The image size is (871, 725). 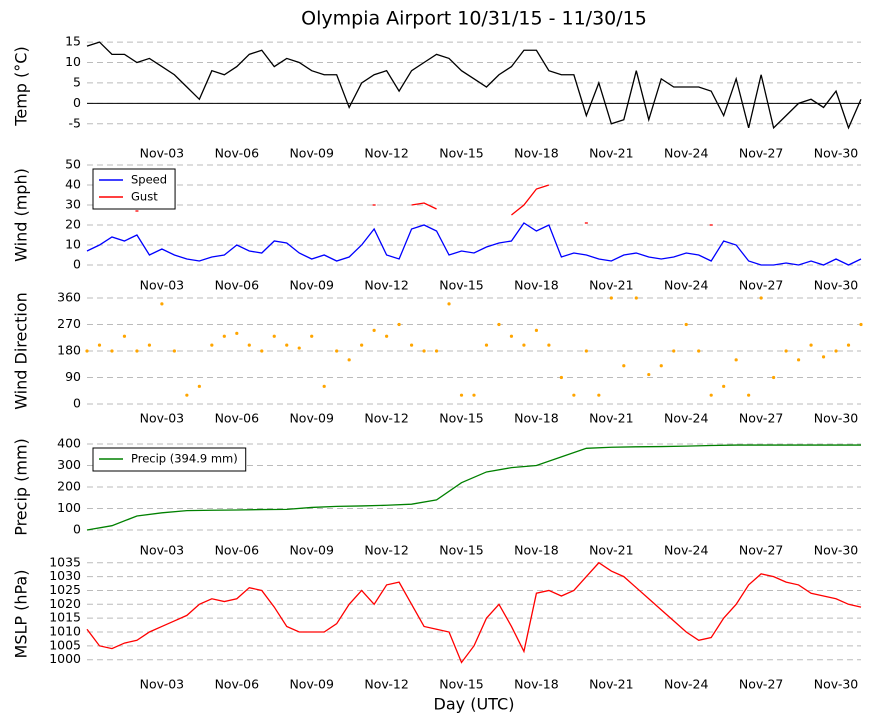 What do you see at coordinates (184, 459) in the screenshot?
I see `legend-label: Precip (394.9 mm)` at bounding box center [184, 459].